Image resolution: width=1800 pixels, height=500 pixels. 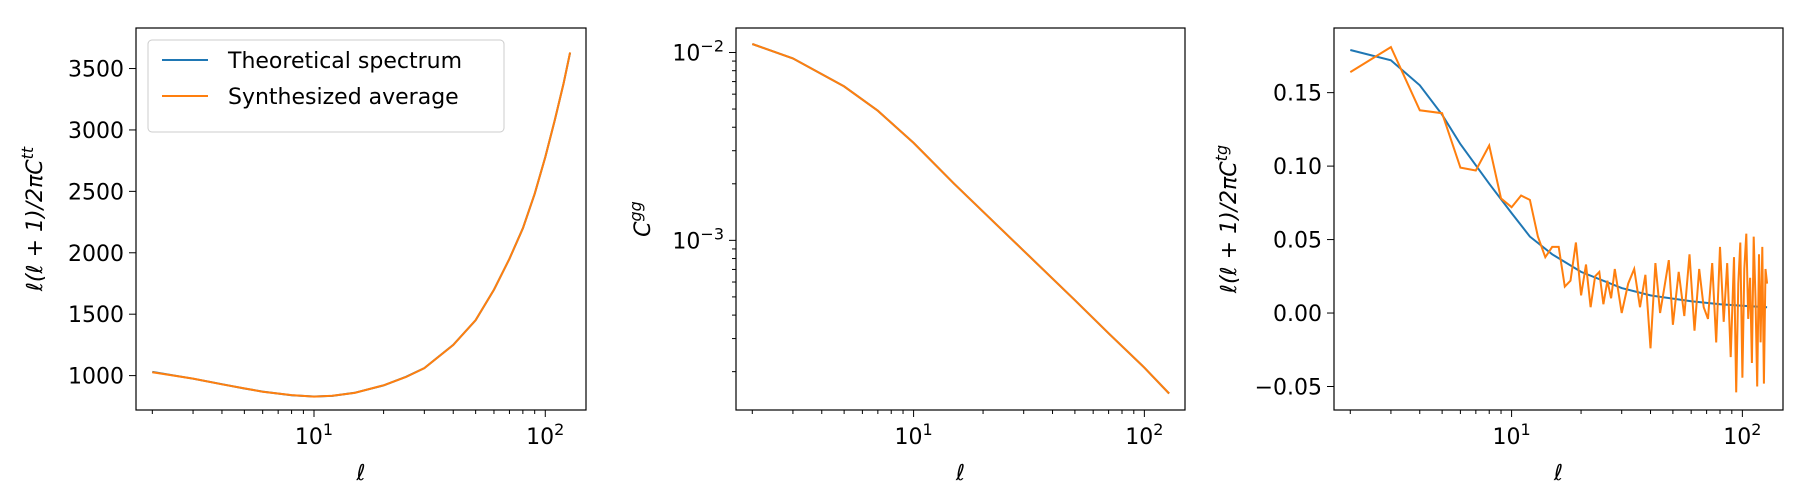 What do you see at coordinates (344, 61) in the screenshot?
I see `legend-label: Theoretical spectrum` at bounding box center [344, 61].